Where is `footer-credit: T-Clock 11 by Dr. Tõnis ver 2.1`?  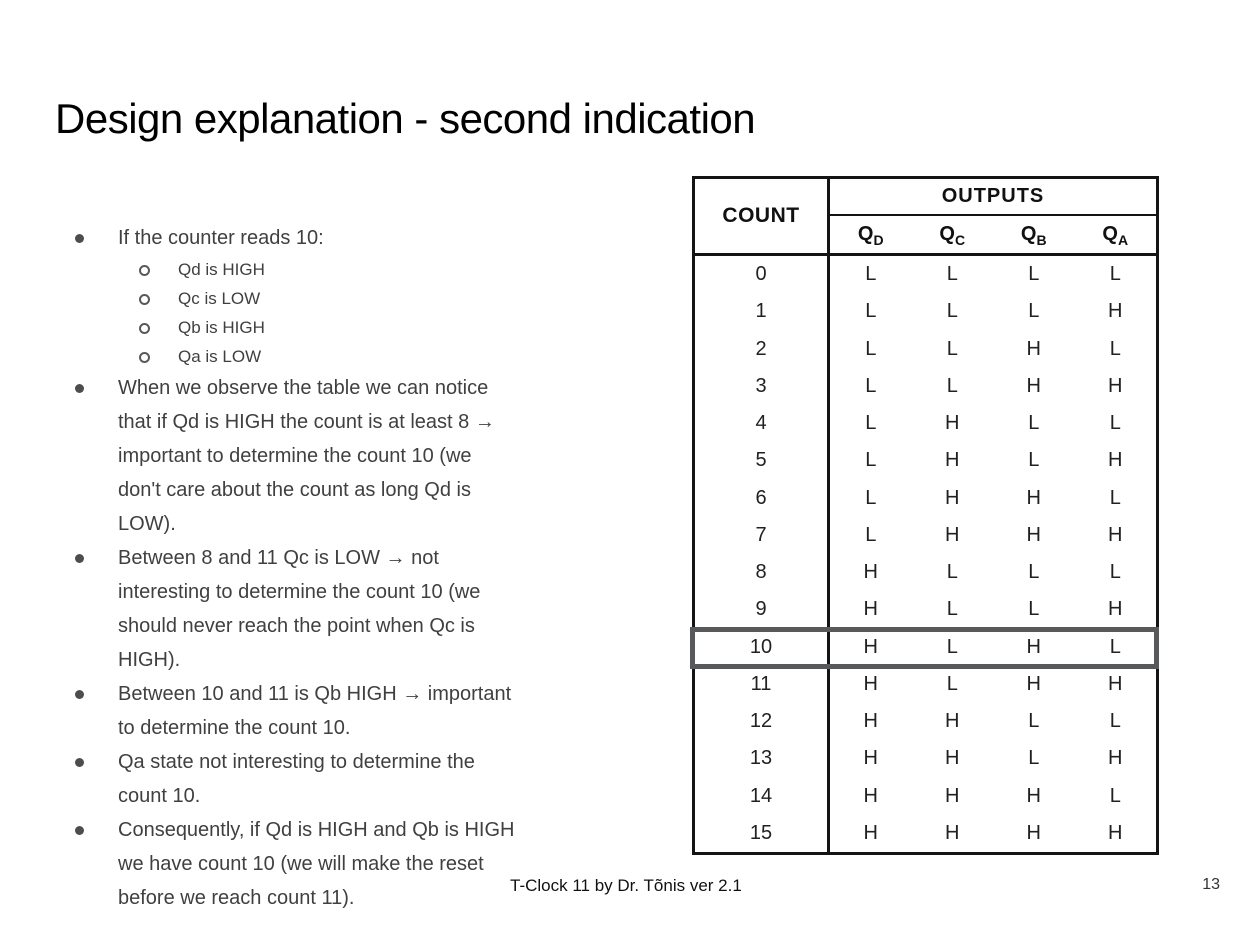 footer-credit: T-Clock 11 by Dr. Tõnis ver 2.1 is located at coordinates (626, 885).